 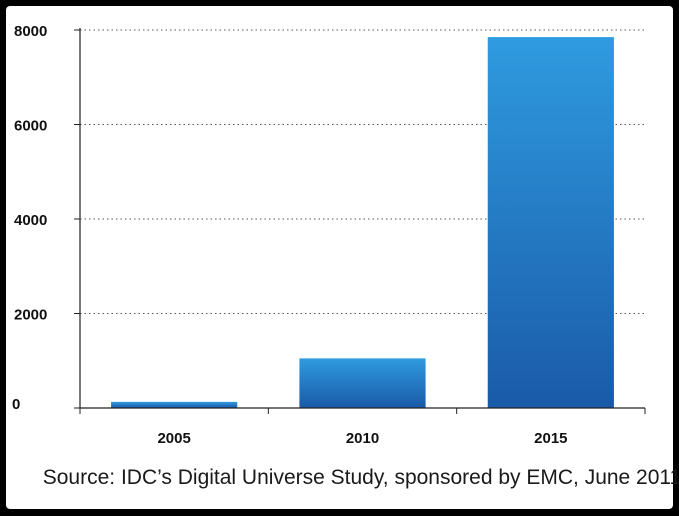 What do you see at coordinates (362, 438) in the screenshot?
I see `x-tick-label-2010: 2010` at bounding box center [362, 438].